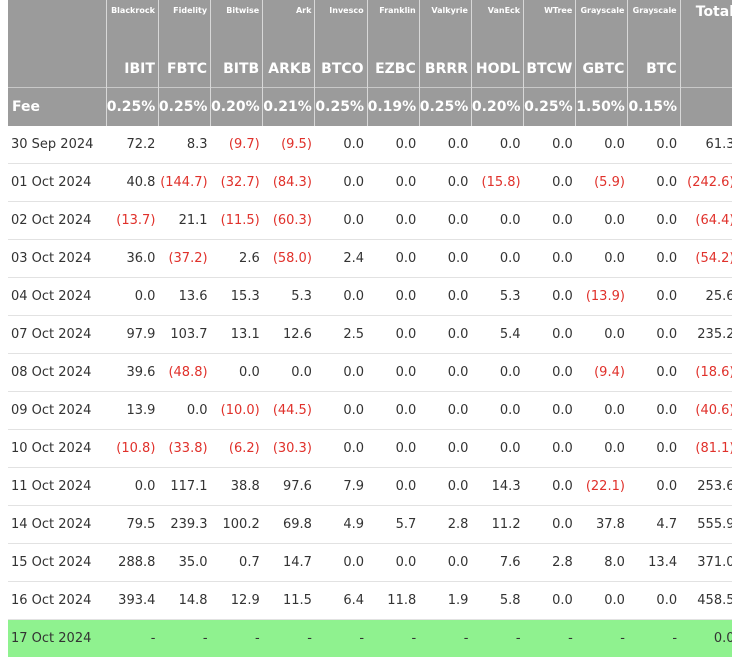 Image resolution: width=732 pixels, height=657 pixels. What do you see at coordinates (550, 25) in the screenshot?
I see `issuer-header: WTree` at bounding box center [550, 25].